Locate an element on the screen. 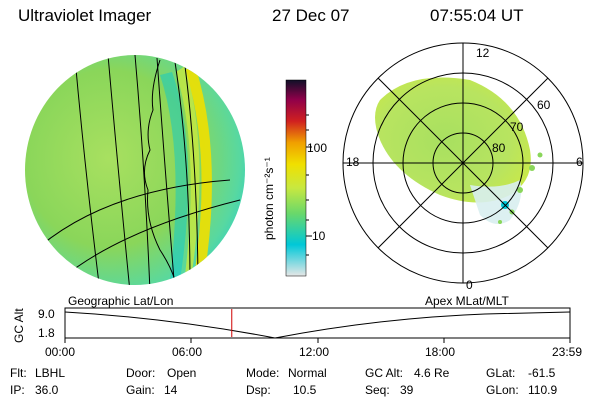 The image size is (600, 400). lat-label-80: 80 is located at coordinates (499, 148).